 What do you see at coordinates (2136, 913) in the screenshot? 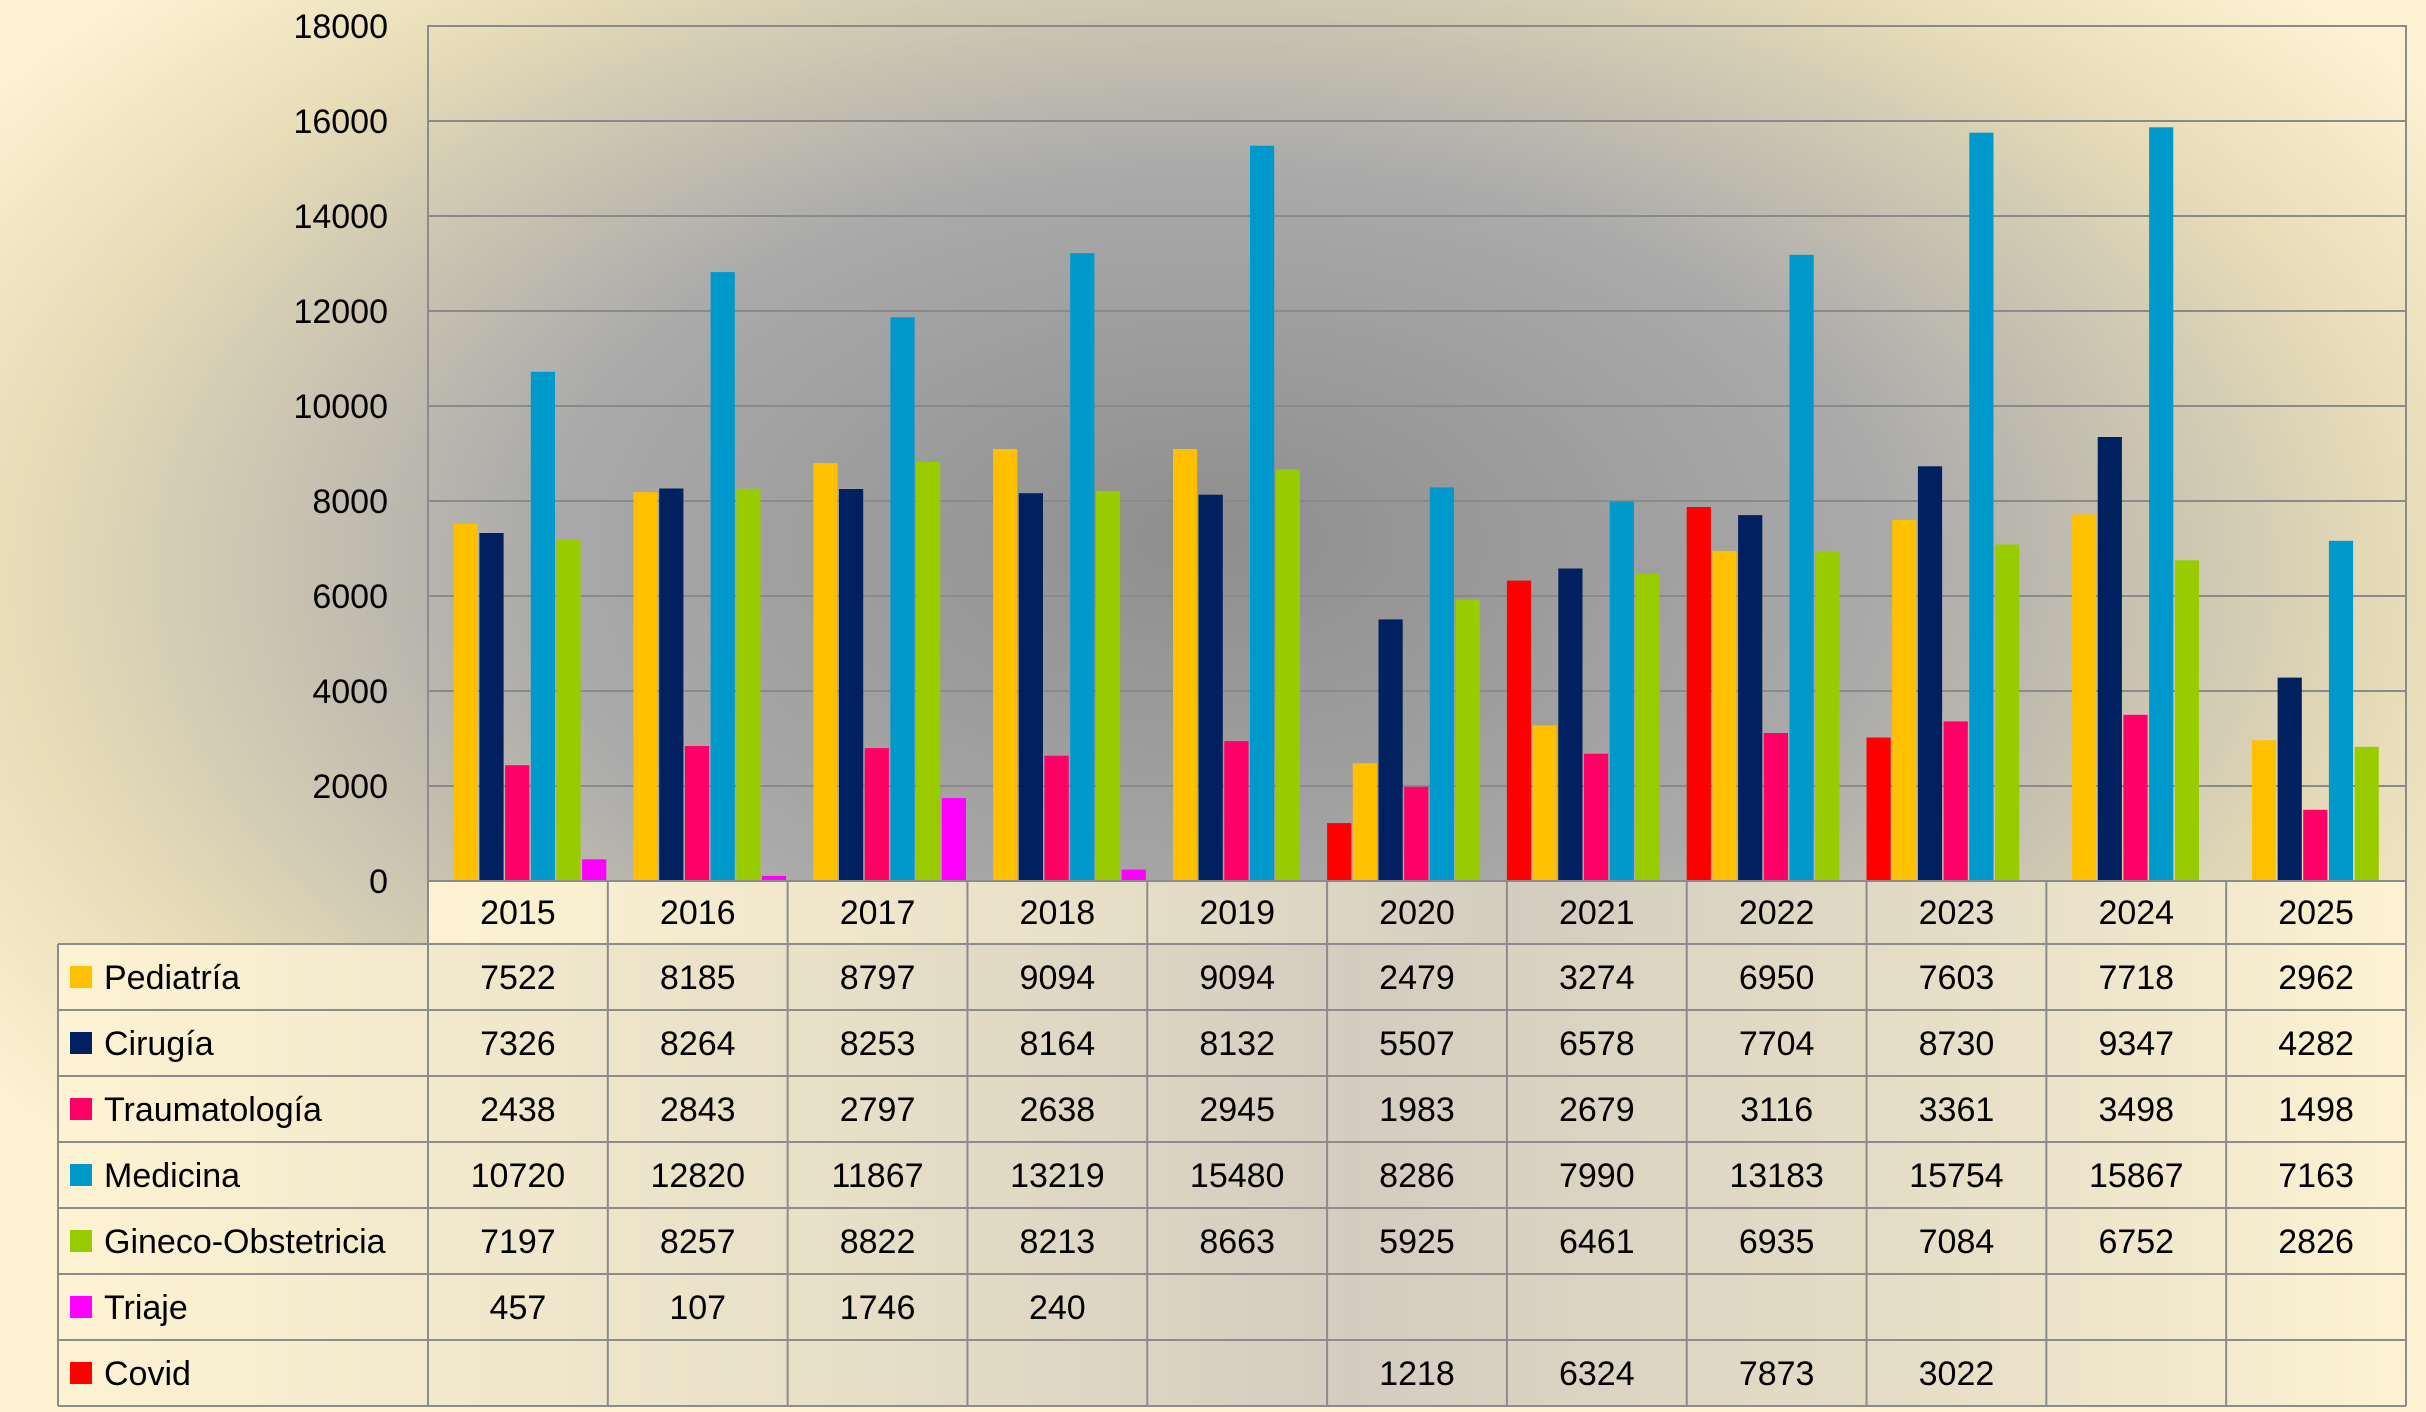
I see `x-category-label: 2024` at bounding box center [2136, 913].